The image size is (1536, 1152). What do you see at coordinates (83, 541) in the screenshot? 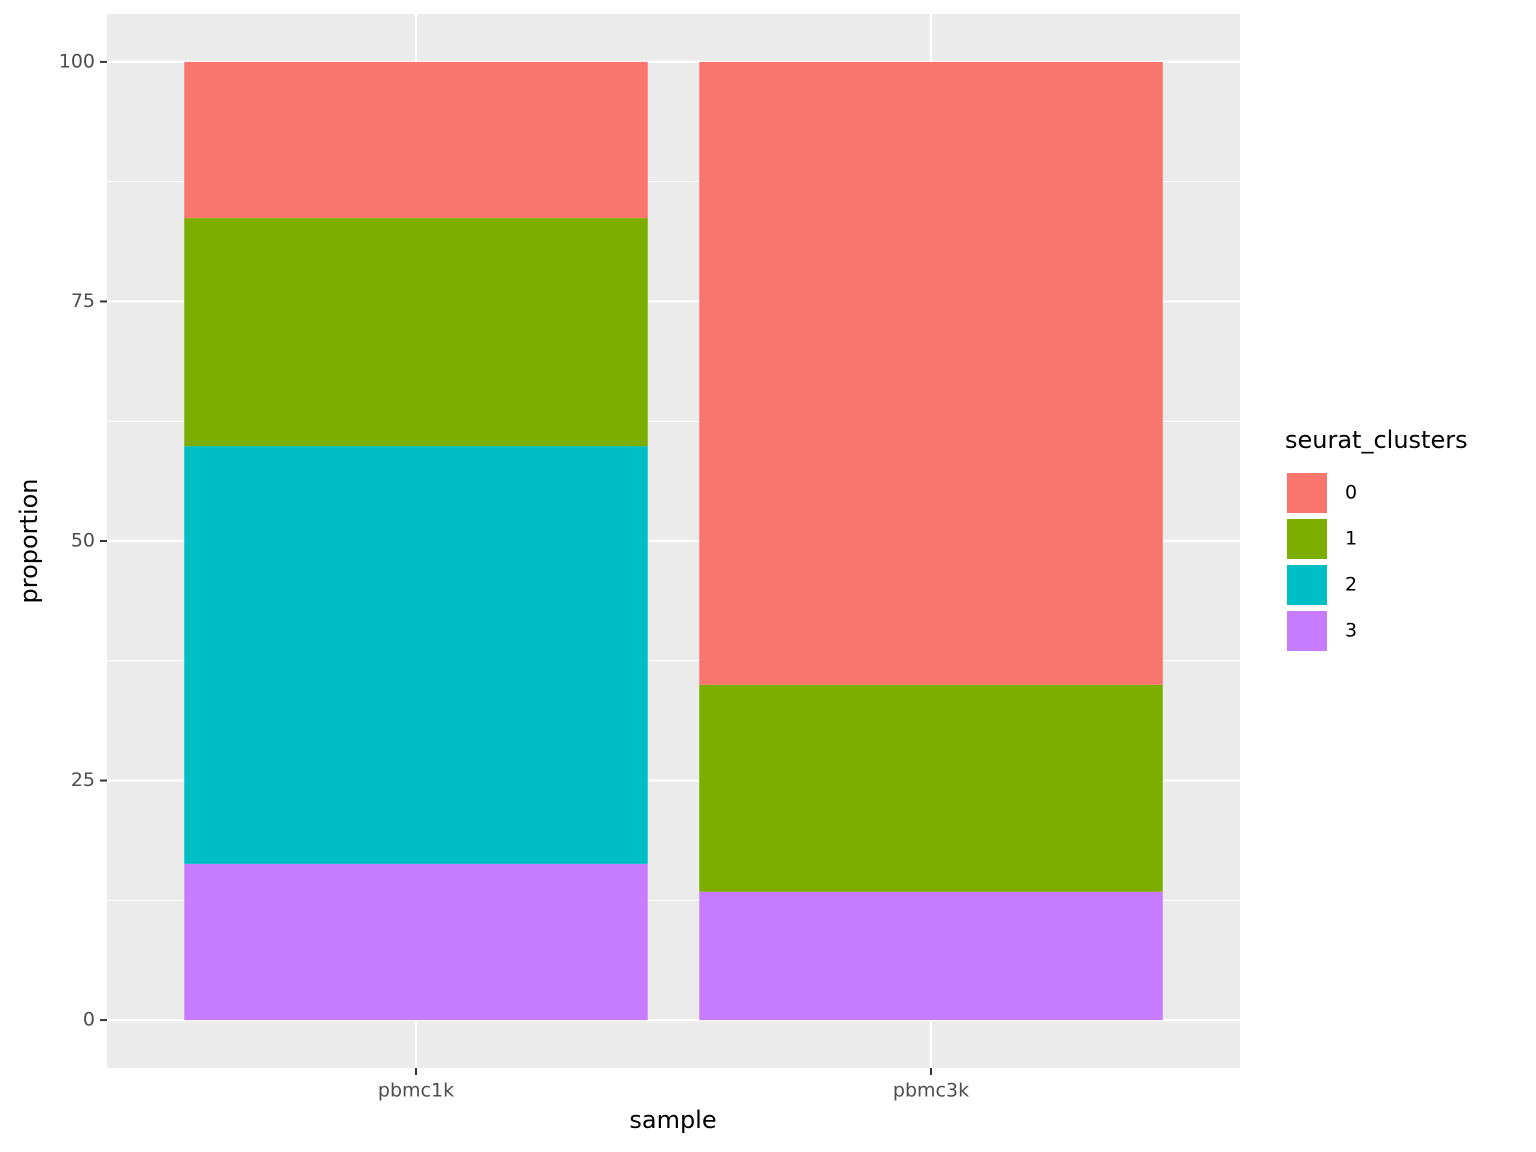
I see `y-tick-label: 50` at bounding box center [83, 541].